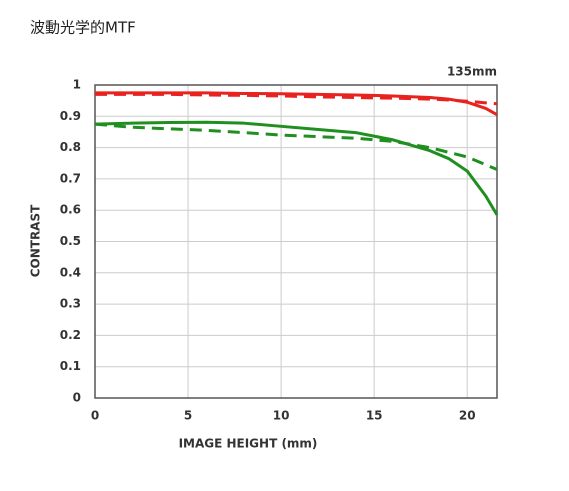 This screenshot has height=491, width=569. I want to click on y-tick-label: 0.6, so click(70, 210).